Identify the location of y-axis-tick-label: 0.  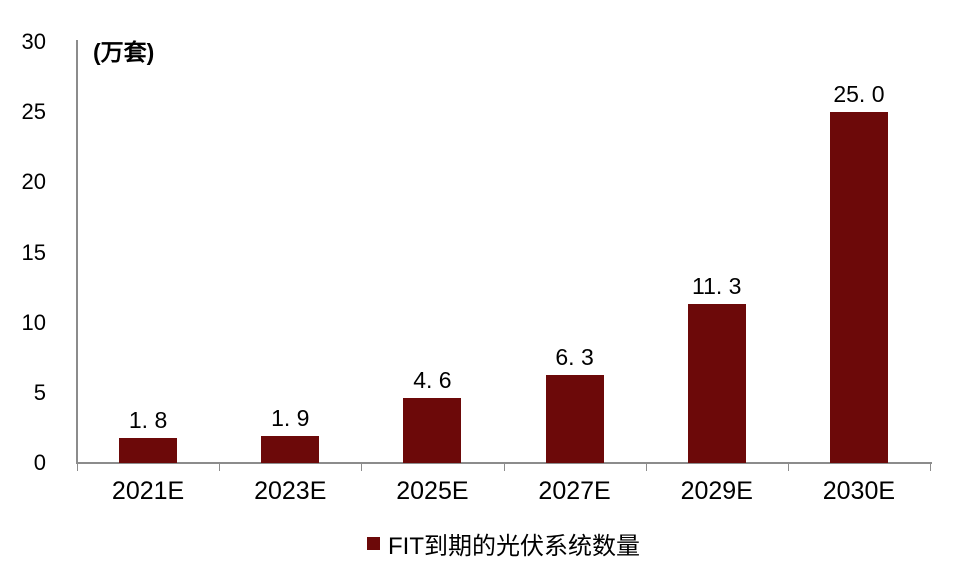
(39, 462).